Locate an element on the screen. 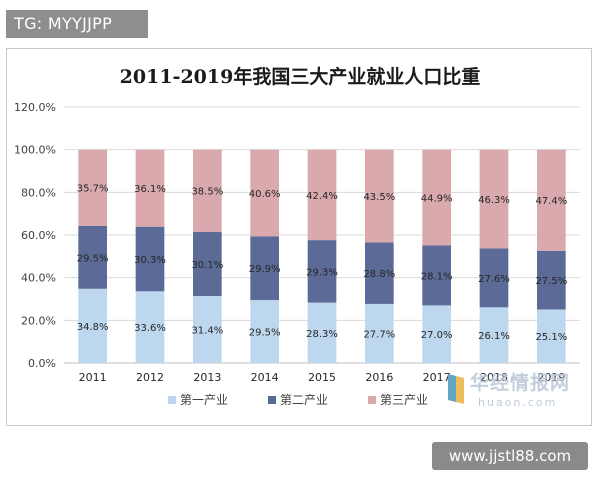 Image resolution: width=600 pixels, height=480 pixels. y-tick-label: 40.0% is located at coordinates (38, 278).